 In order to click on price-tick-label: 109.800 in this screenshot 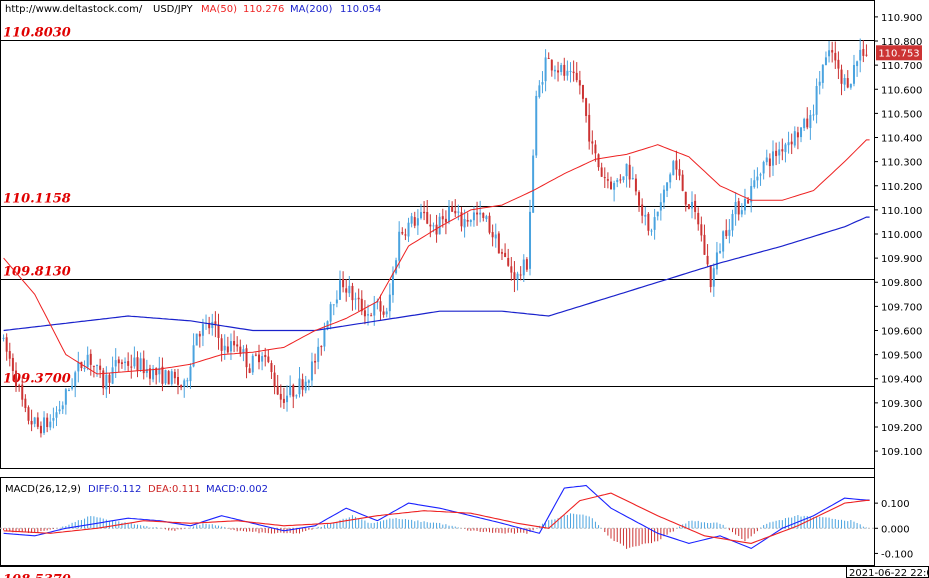, I will do `click(901, 283)`.